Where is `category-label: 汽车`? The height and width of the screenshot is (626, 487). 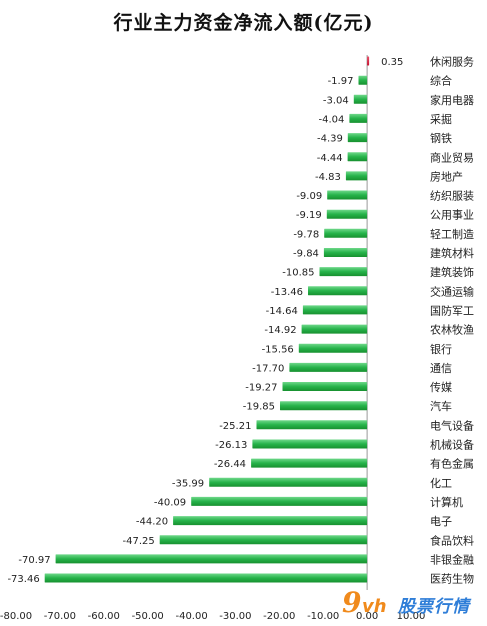
category-label: 汽车 is located at coordinates (441, 406).